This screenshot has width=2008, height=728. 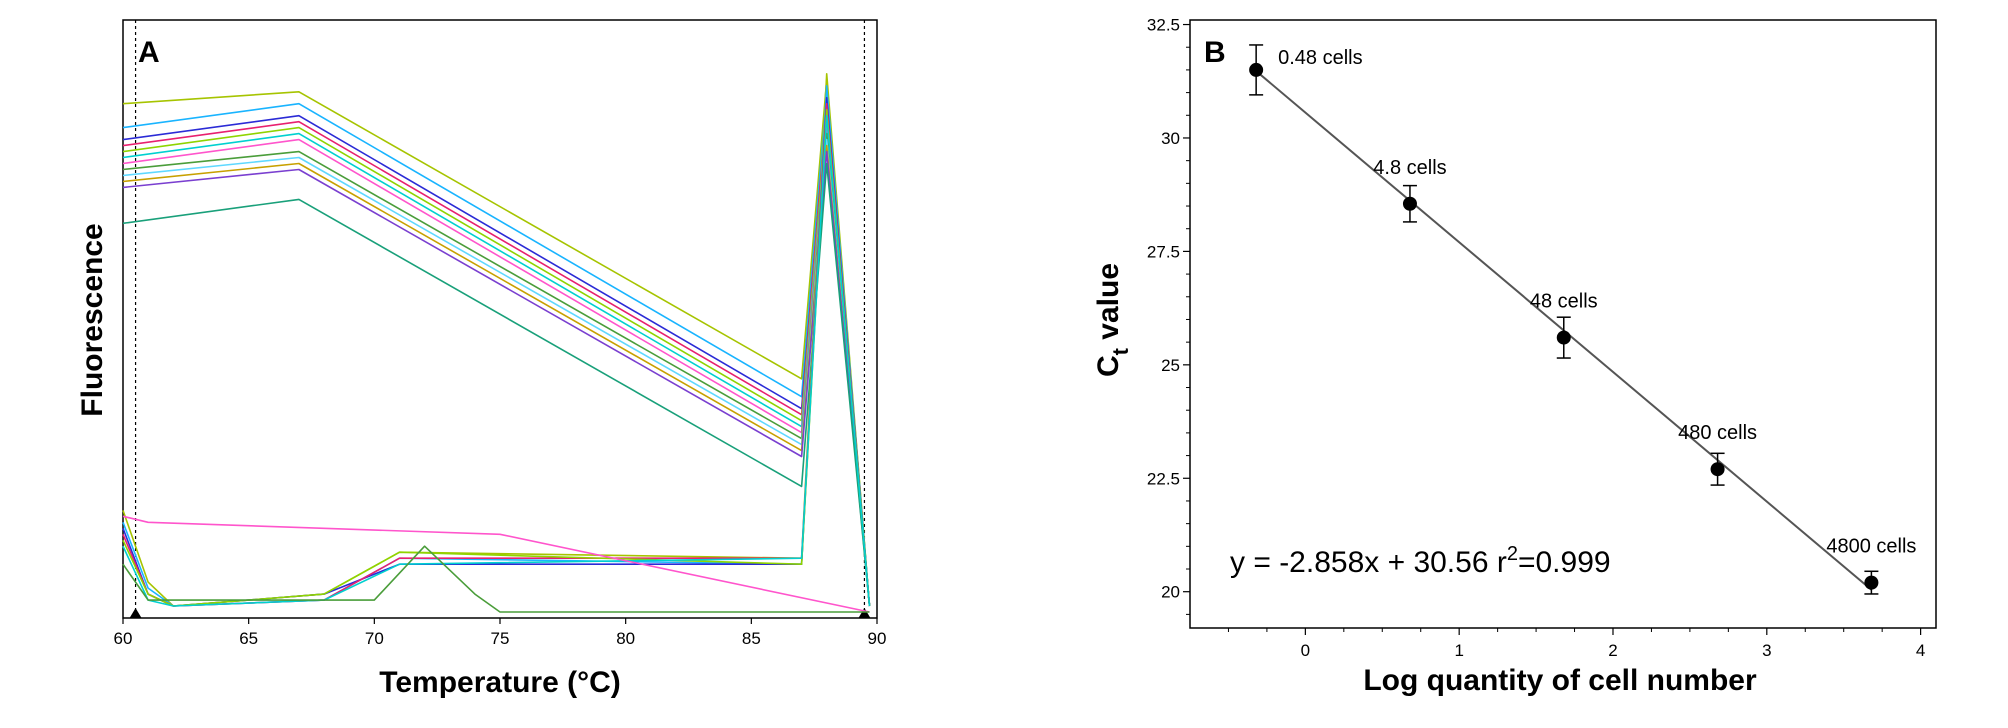 I want to click on panel-b-x-tick-label: 4, so click(x=1920, y=650).